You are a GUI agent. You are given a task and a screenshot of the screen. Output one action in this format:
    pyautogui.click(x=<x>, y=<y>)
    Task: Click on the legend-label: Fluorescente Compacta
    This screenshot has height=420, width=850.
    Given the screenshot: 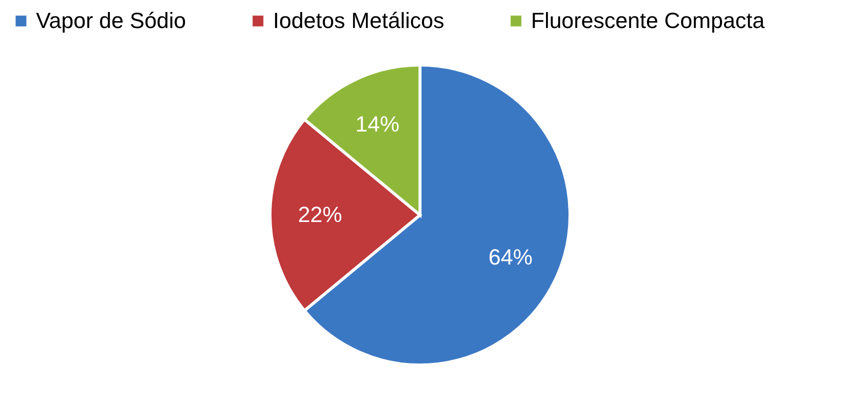 What is the action you would take?
    pyautogui.click(x=648, y=20)
    